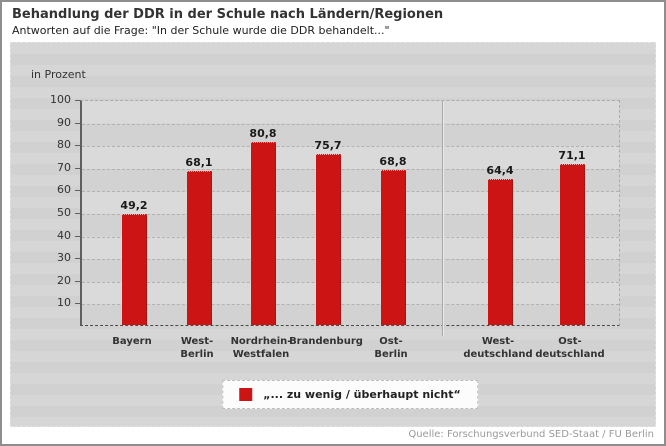 The image size is (666, 446). I want to click on x-axis-label: Nordrhein- Westfalen, so click(261, 348).